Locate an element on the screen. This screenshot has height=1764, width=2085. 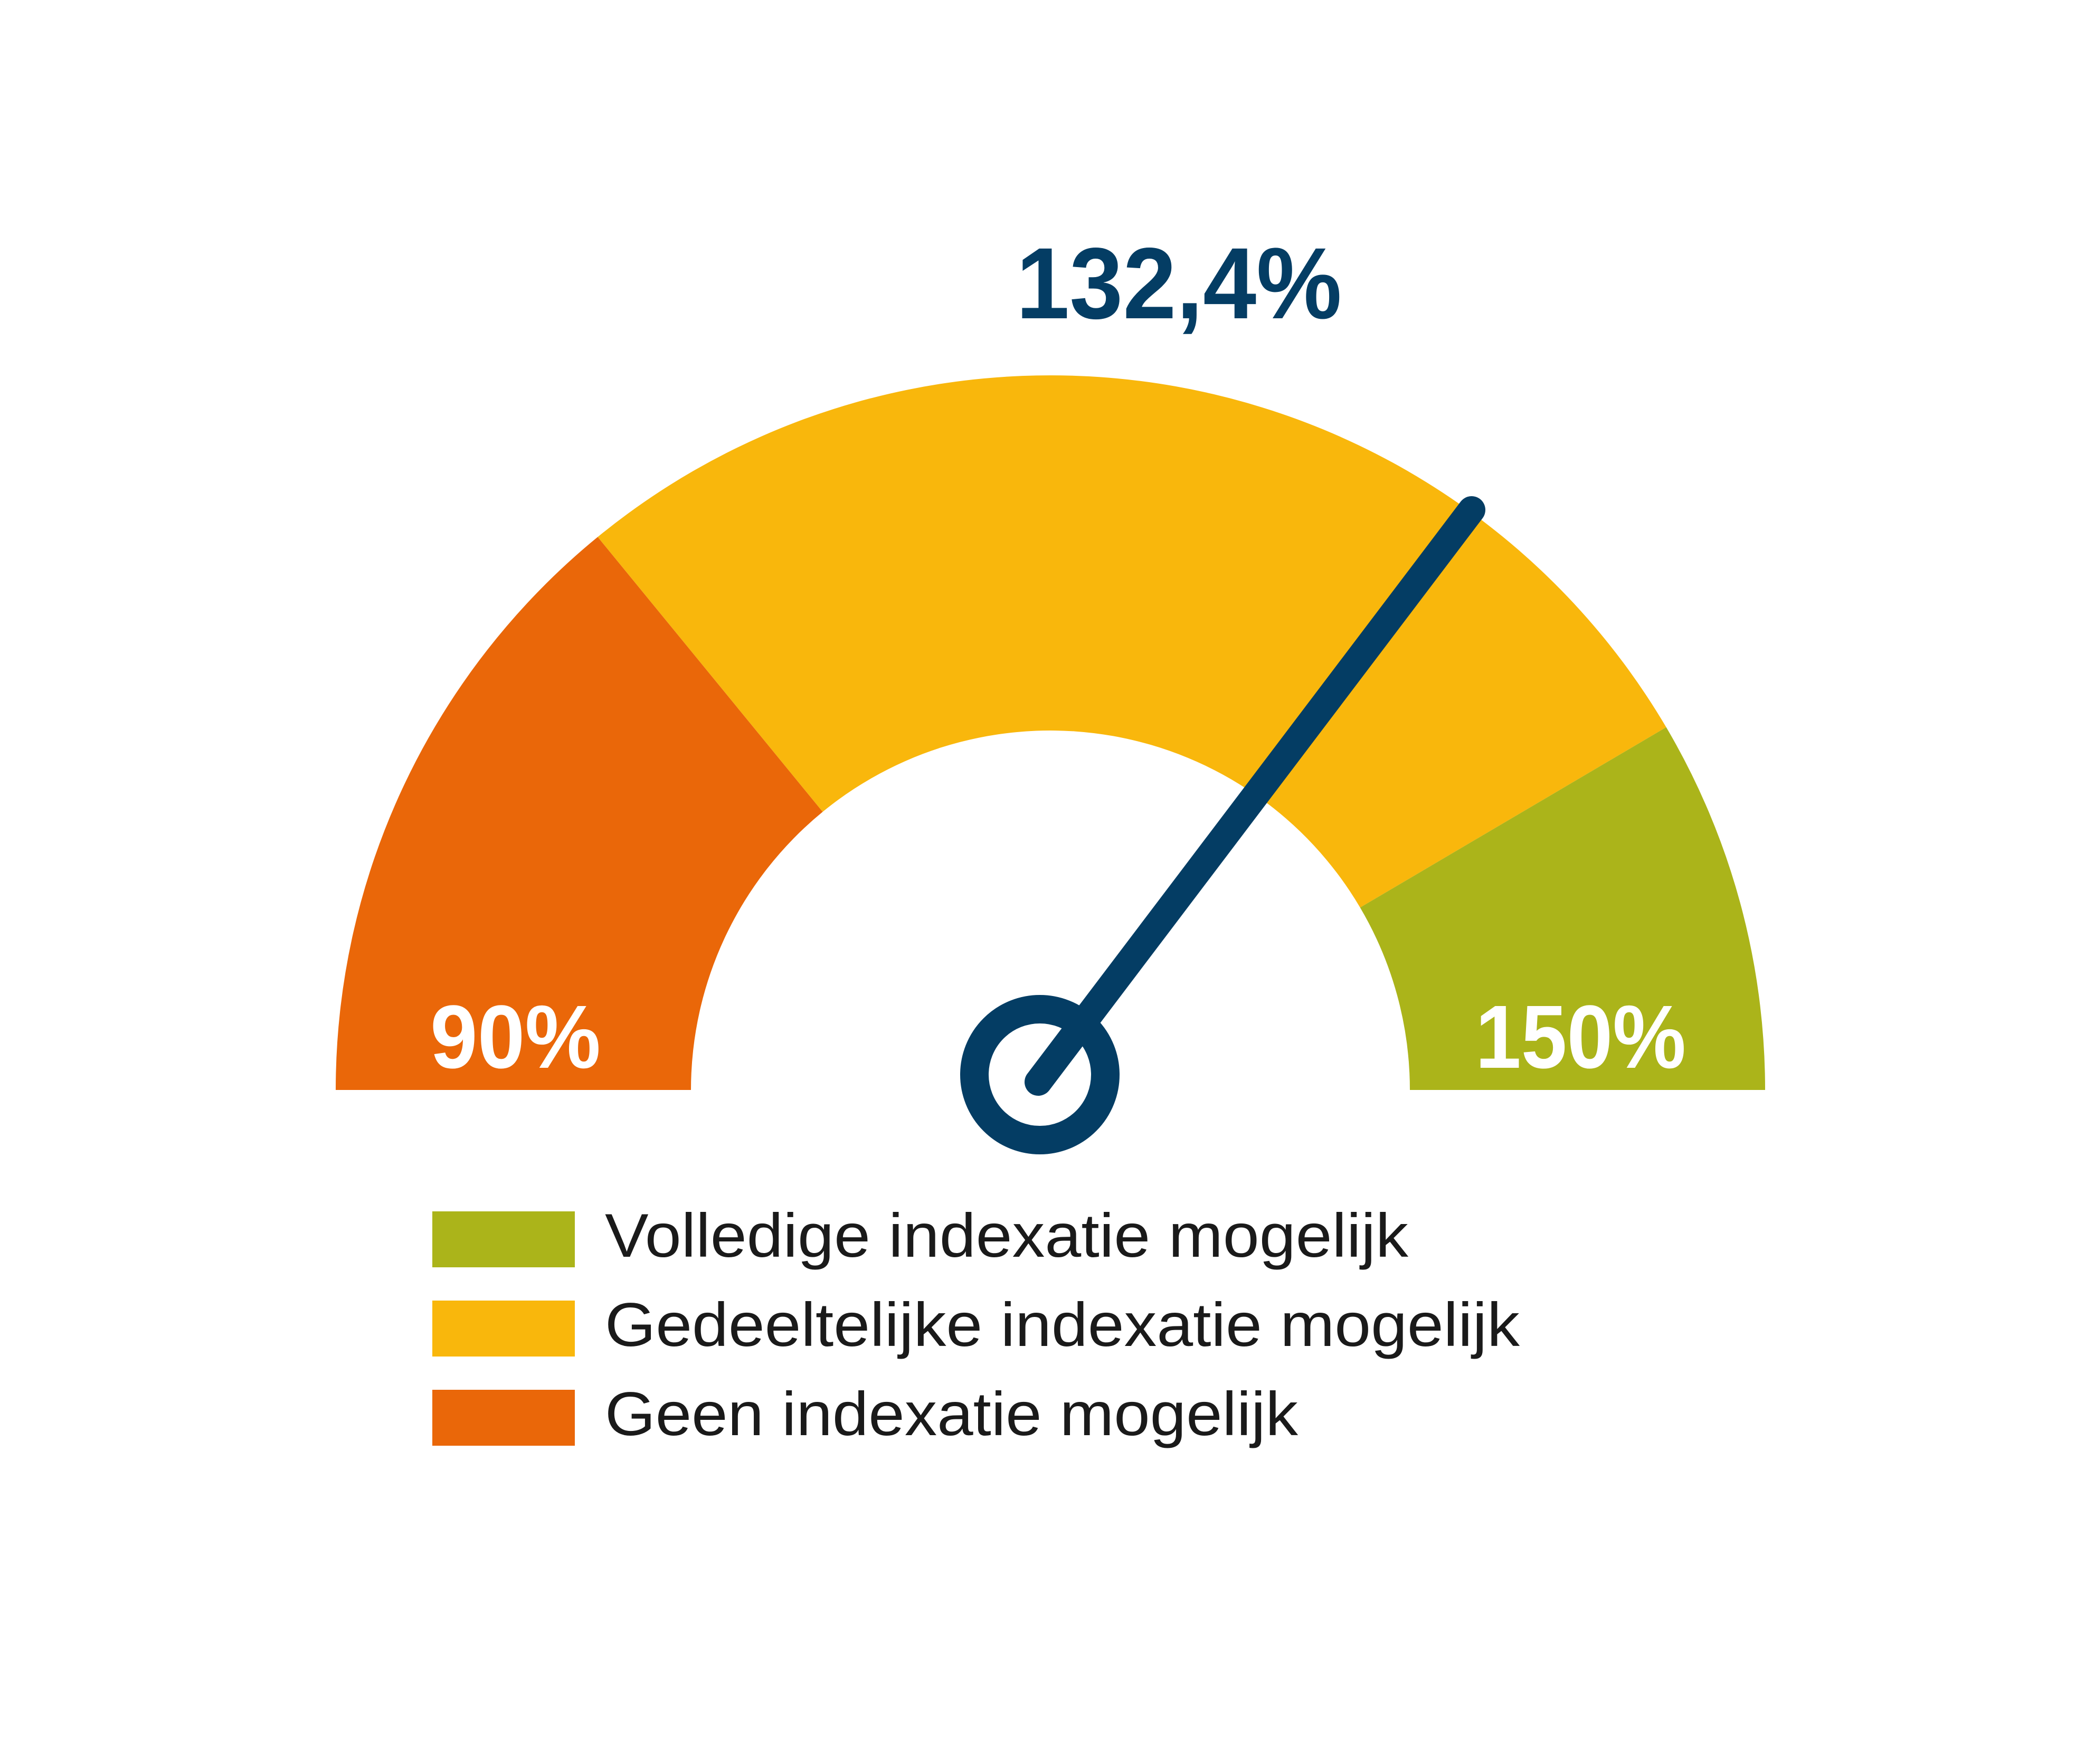
legend-label: Gedeeltelijke indexatie mogelijk is located at coordinates (1062, 1324).